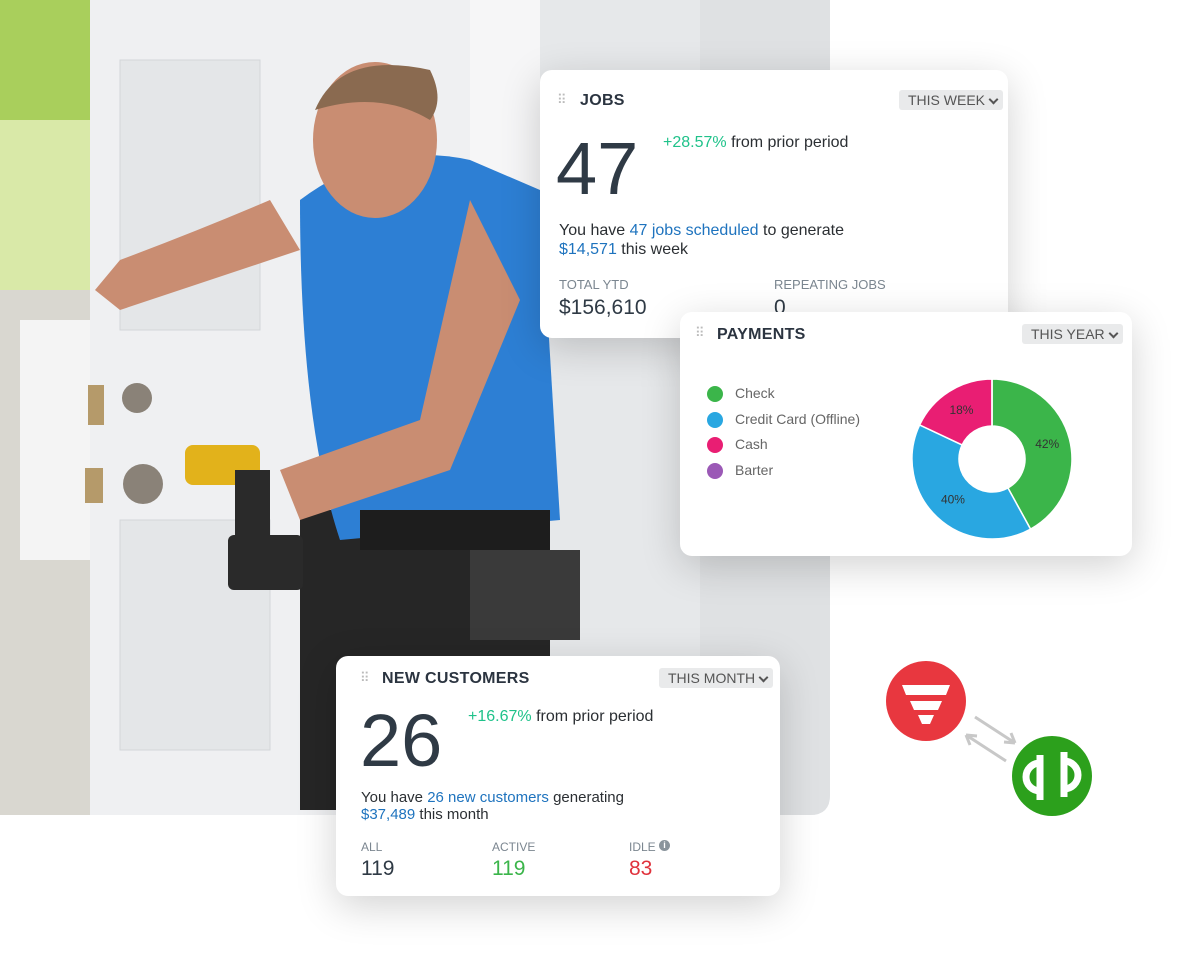 This screenshot has width=1190, height=964. Describe the element at coordinates (454, 814) in the screenshot. I see `summary-text: this month` at that location.